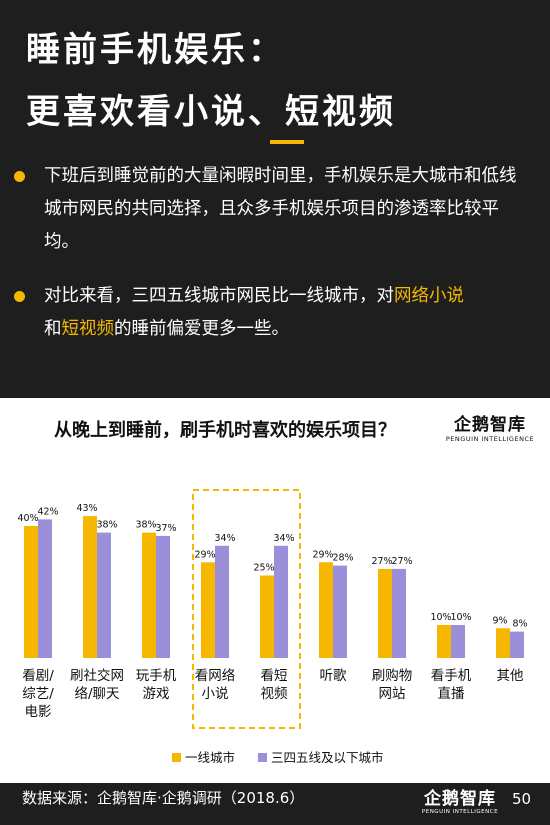 The width and height of the screenshot is (550, 825). Describe the element at coordinates (392, 694) in the screenshot. I see `category-label-6-line-1: 网站` at that location.